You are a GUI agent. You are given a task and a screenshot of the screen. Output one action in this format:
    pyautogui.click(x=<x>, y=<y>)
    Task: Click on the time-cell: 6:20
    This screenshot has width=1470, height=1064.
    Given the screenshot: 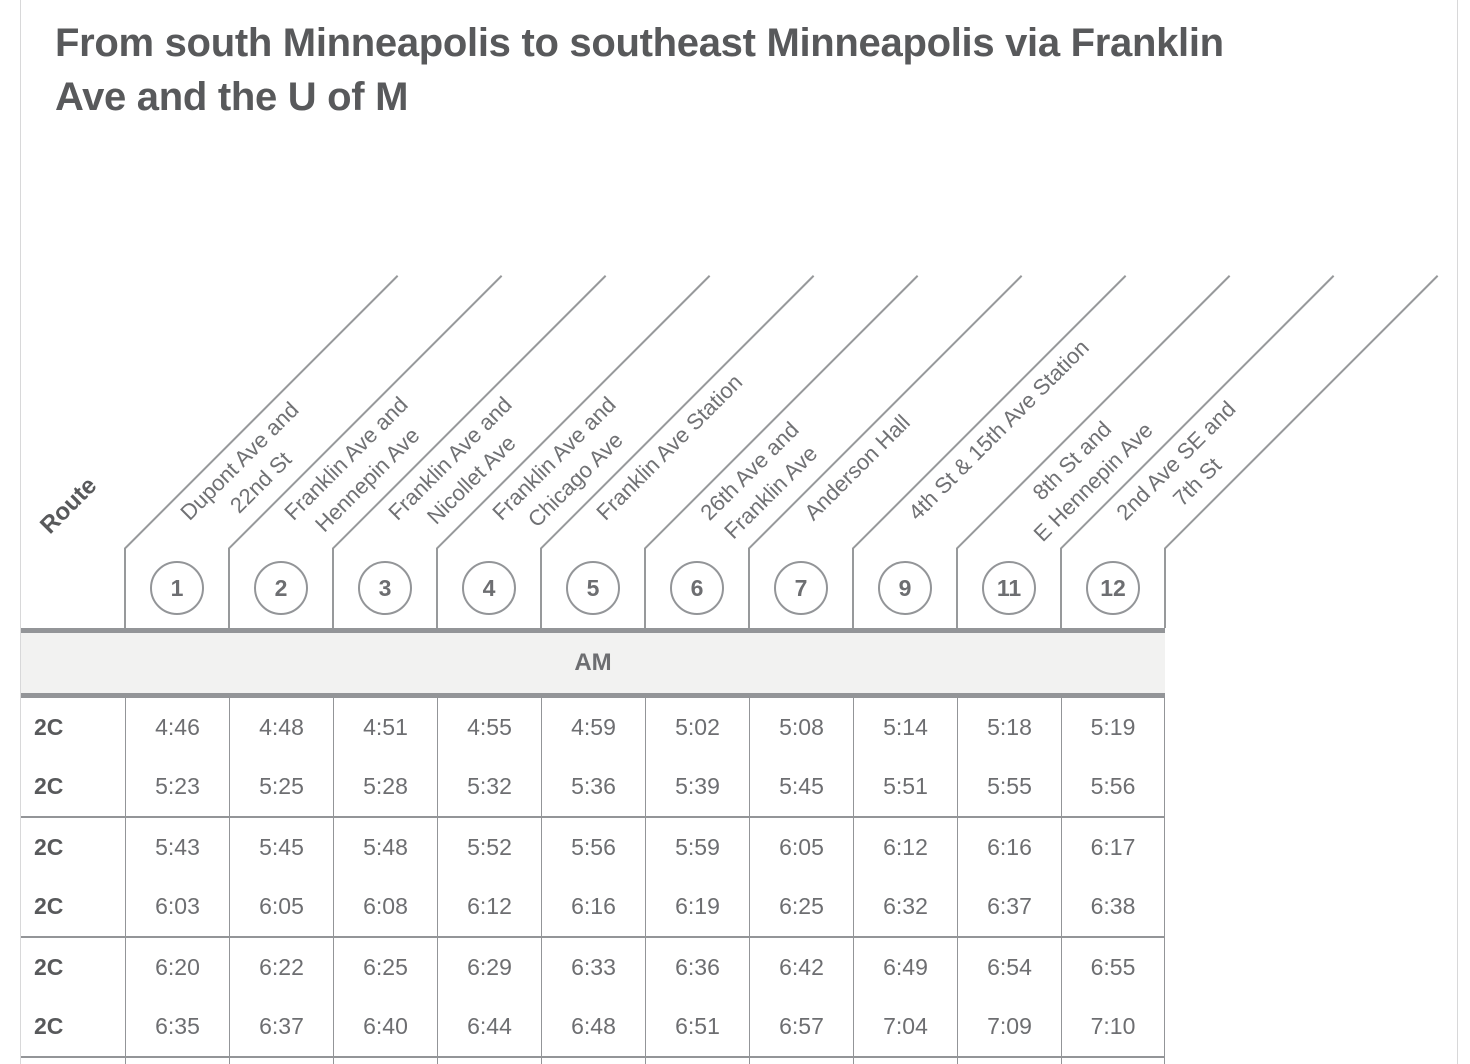 What is the action you would take?
    pyautogui.click(x=177, y=967)
    